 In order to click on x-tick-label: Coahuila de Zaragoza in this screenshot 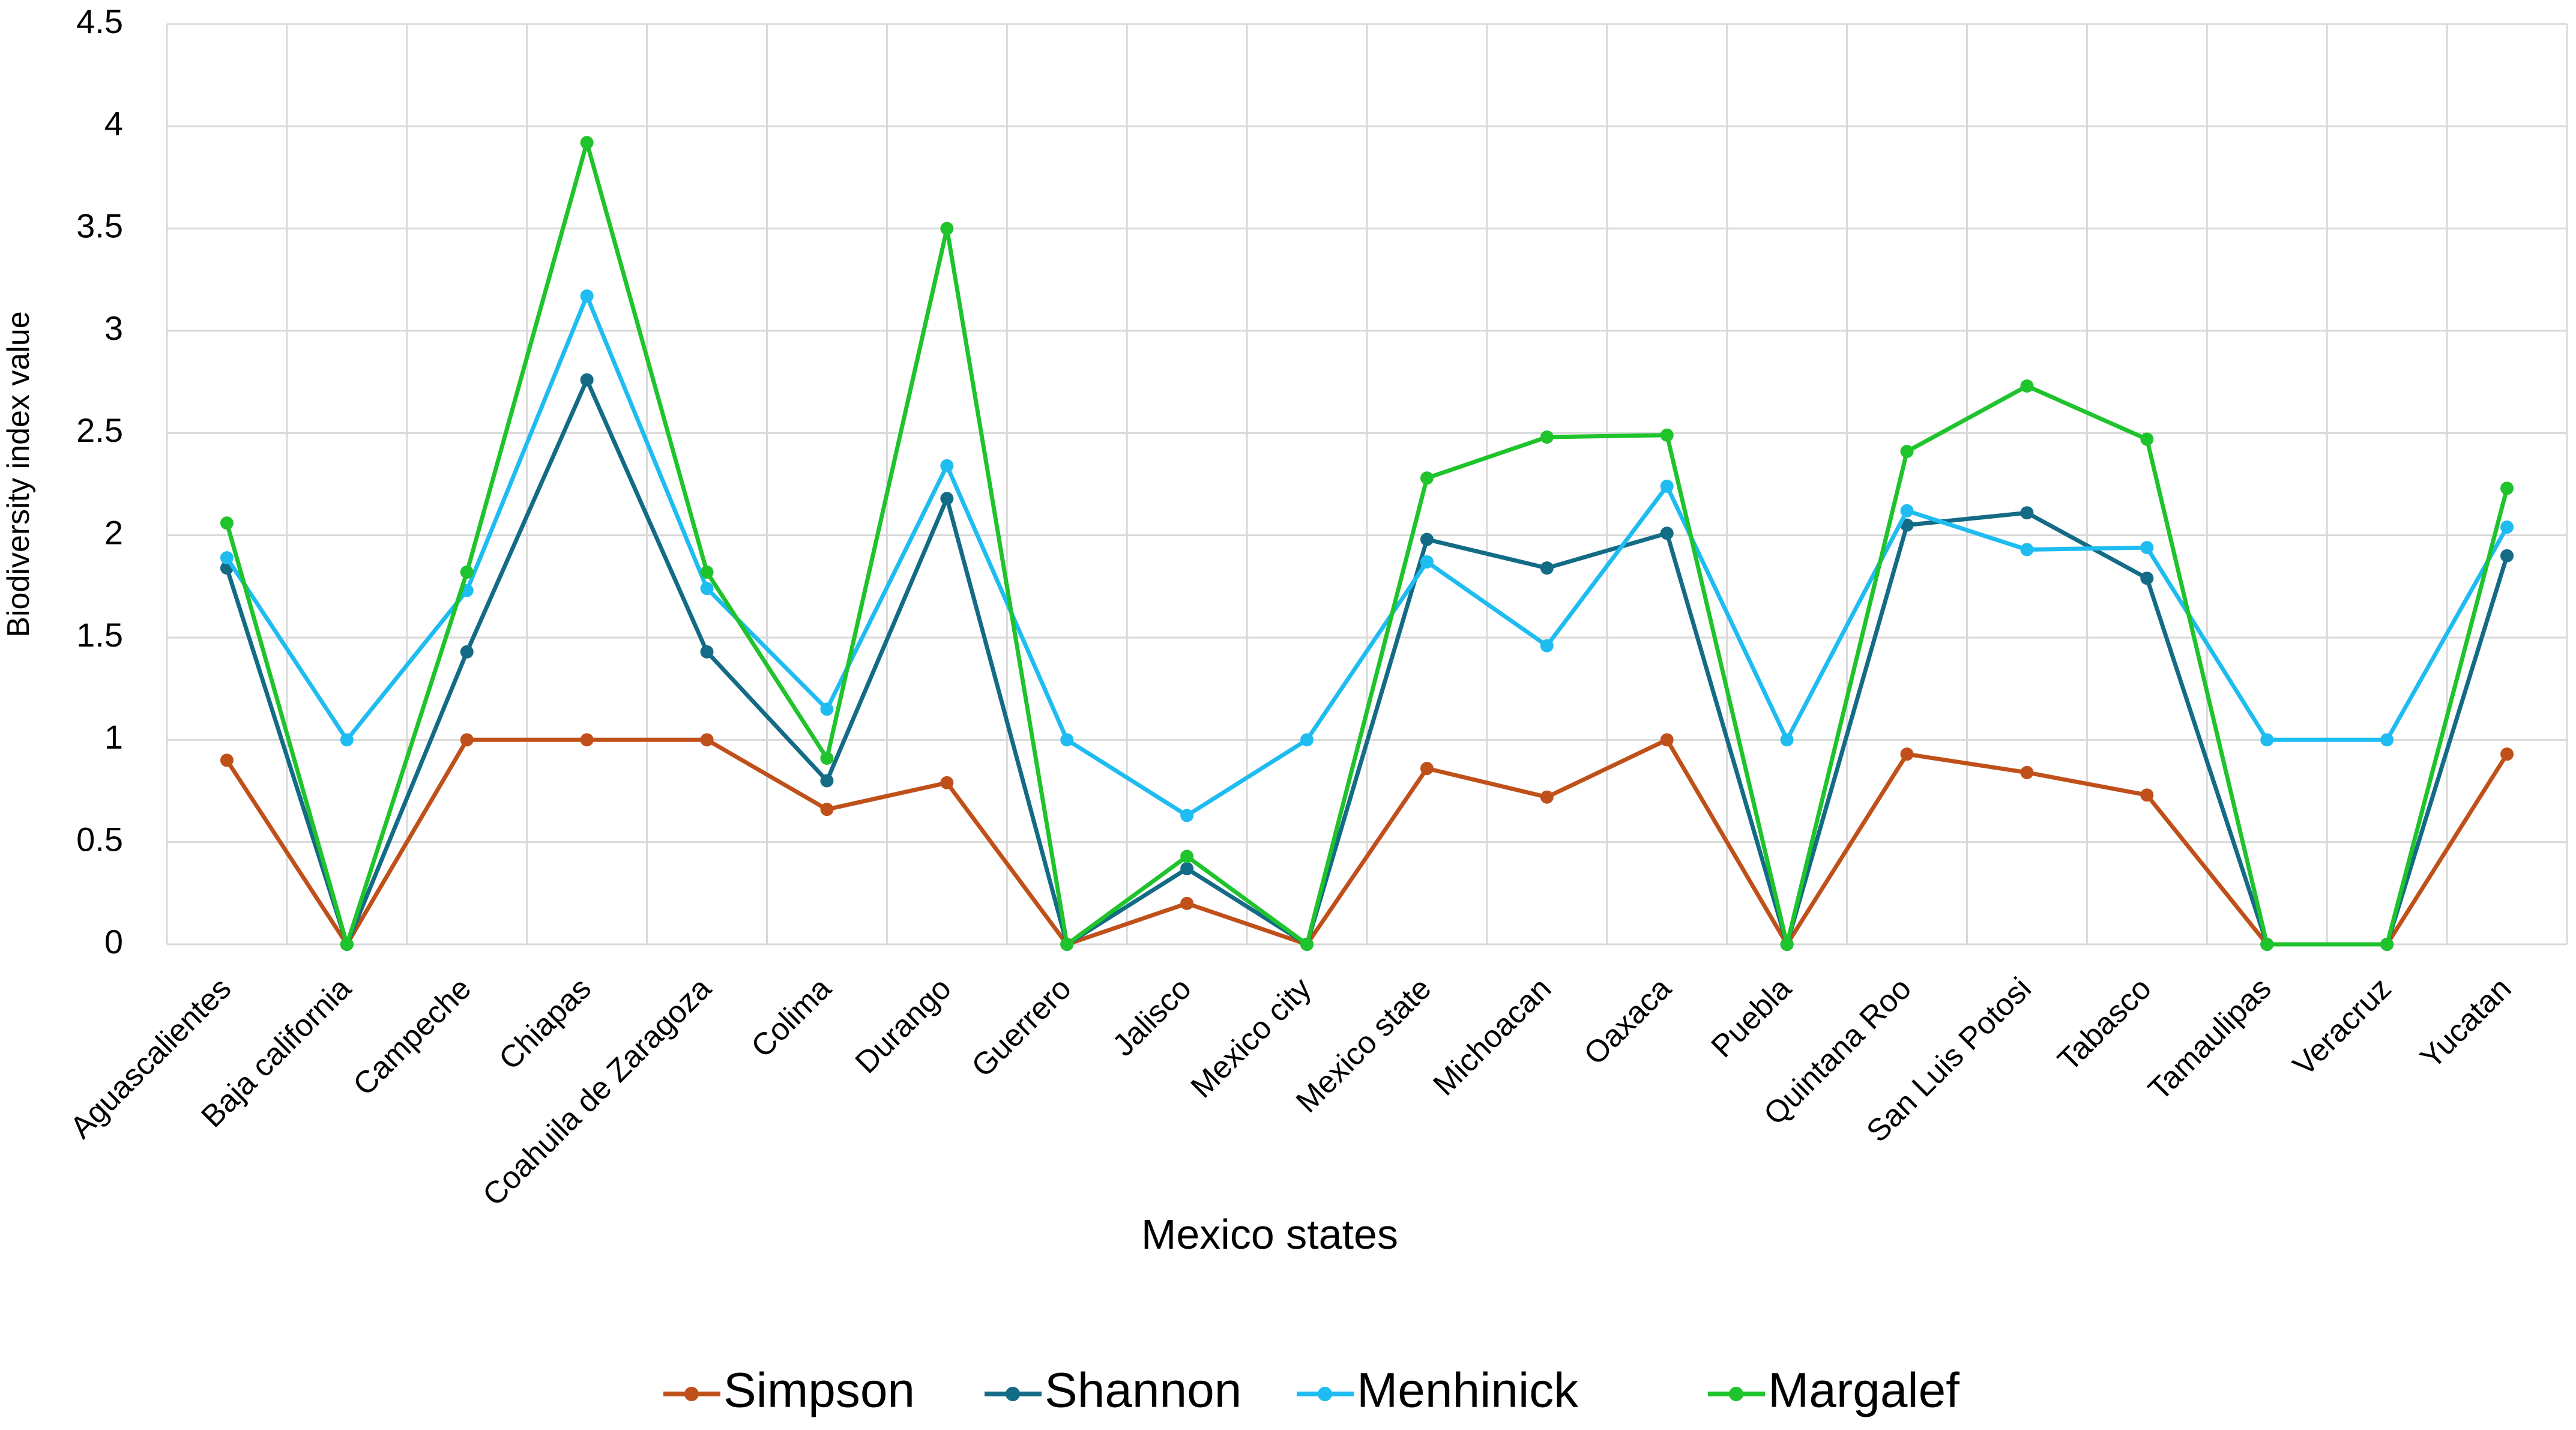, I will do `click(597, 1092)`.